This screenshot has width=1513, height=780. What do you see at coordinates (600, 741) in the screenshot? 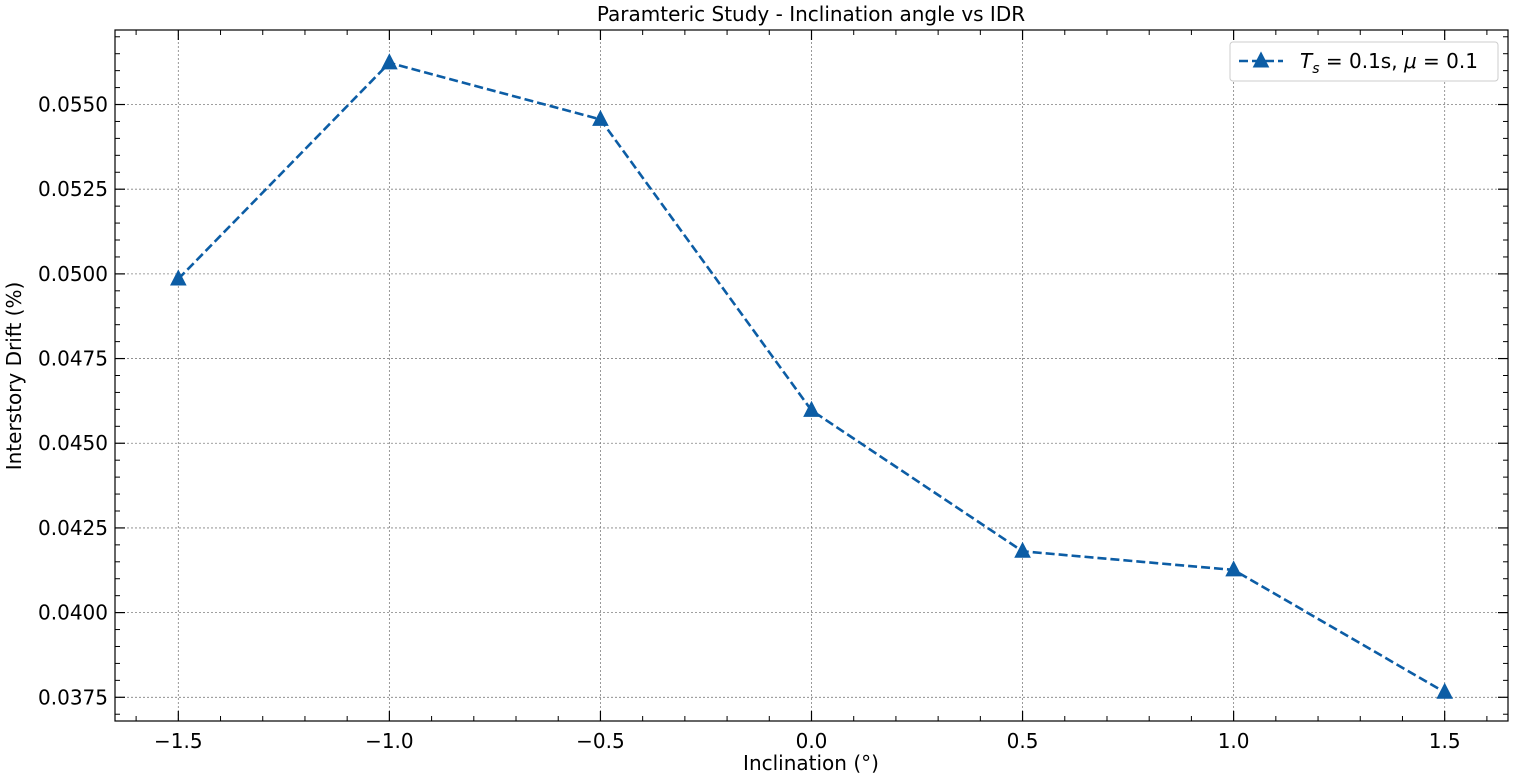
I see `x-tick-label: −0.5` at bounding box center [600, 741].